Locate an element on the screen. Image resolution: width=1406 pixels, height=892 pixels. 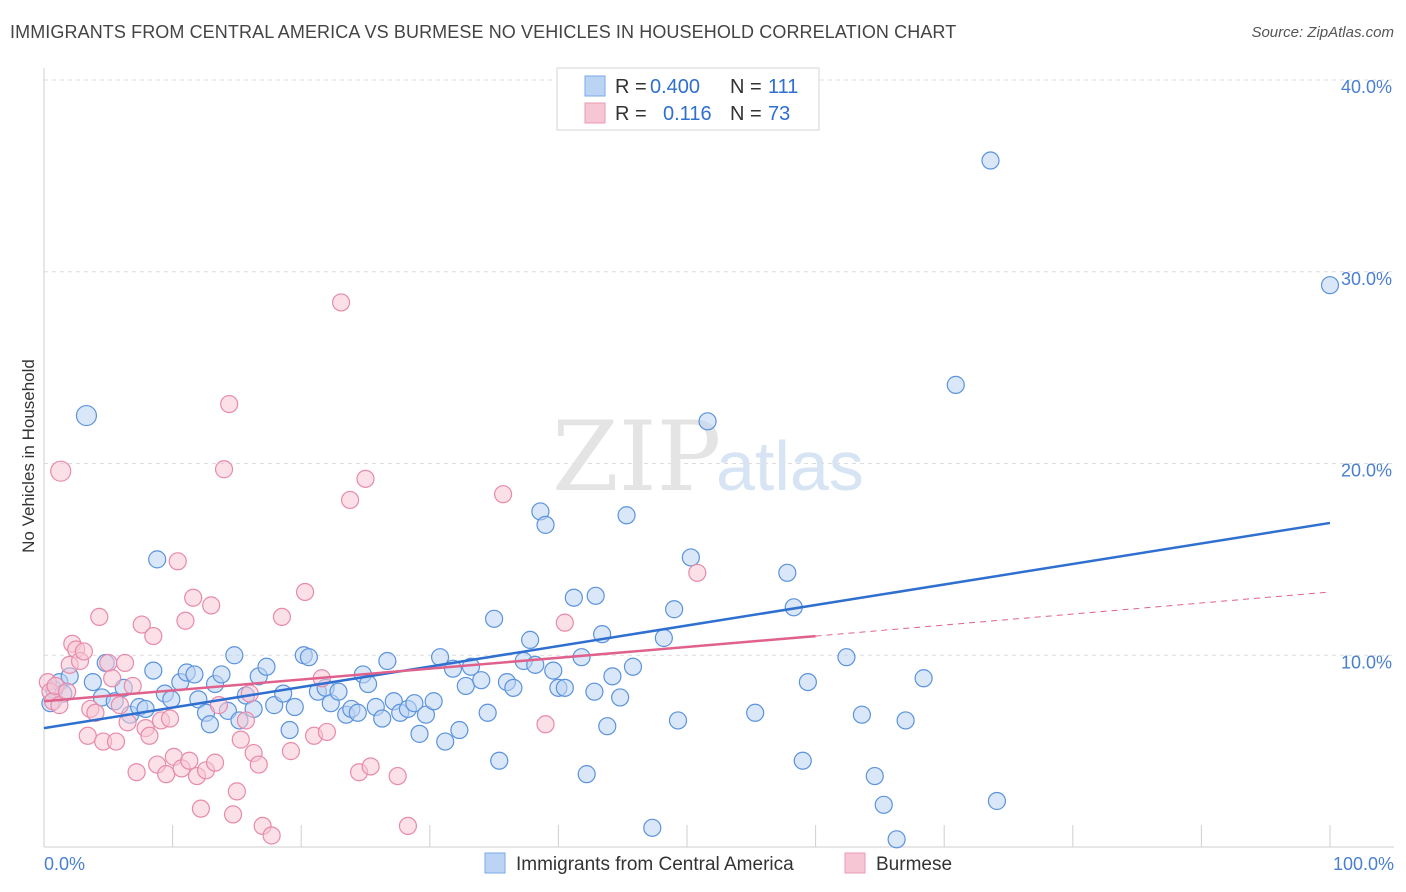
legend-swatch-pink is located at coordinates (595, 113).